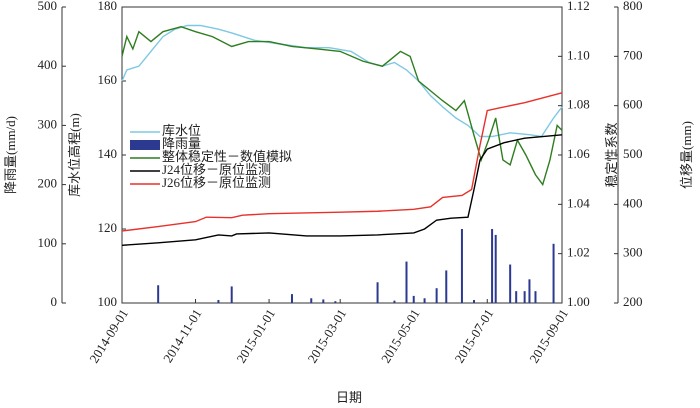 The width and height of the screenshot is (700, 408). What do you see at coordinates (181, 143) in the screenshot?
I see `legend-label: 降雨量` at bounding box center [181, 143].